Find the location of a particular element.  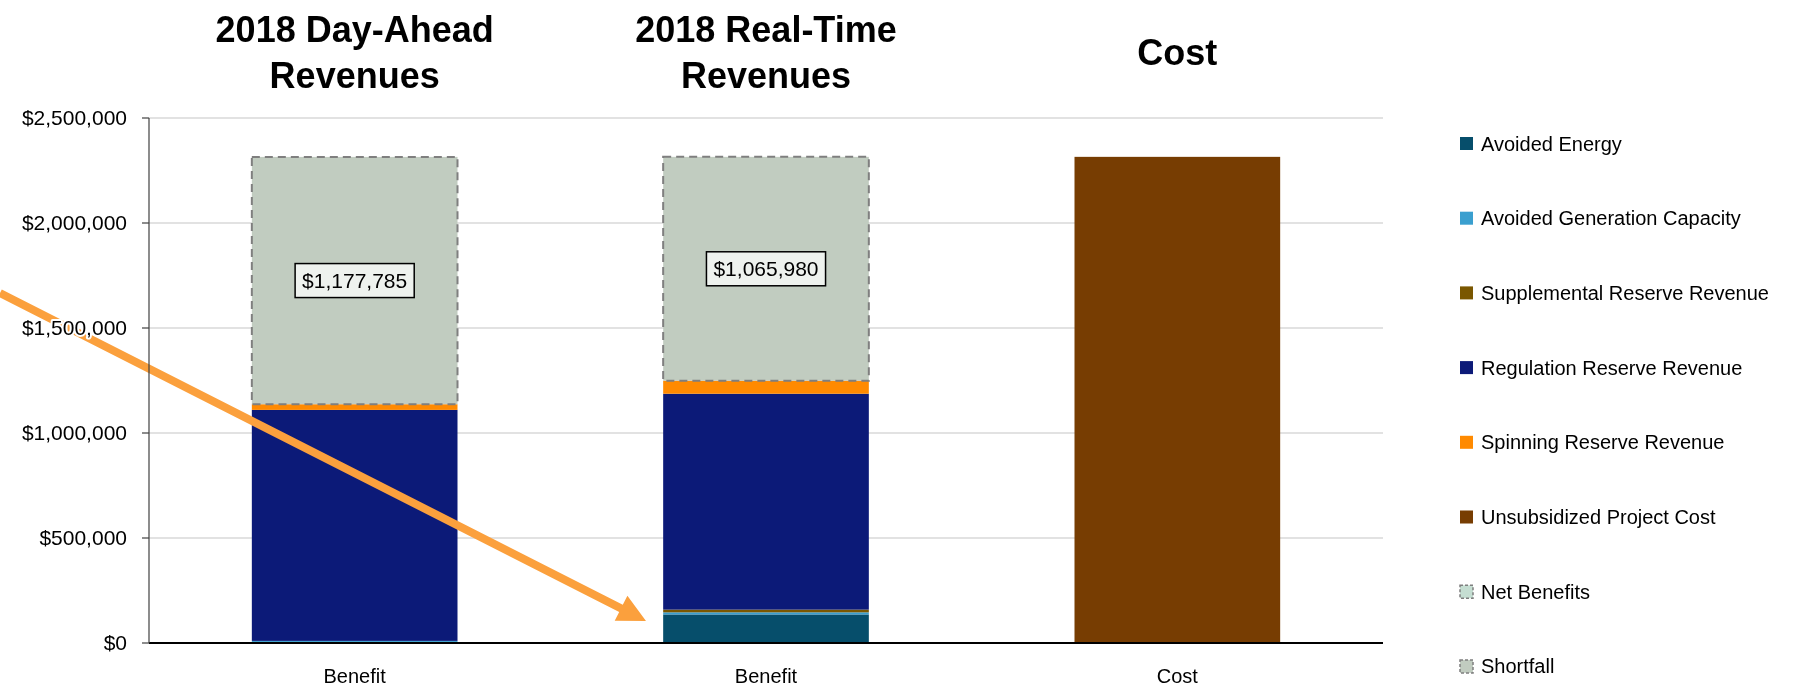

legend-label: Spinning Reserve Revenue is located at coordinates (1603, 442).